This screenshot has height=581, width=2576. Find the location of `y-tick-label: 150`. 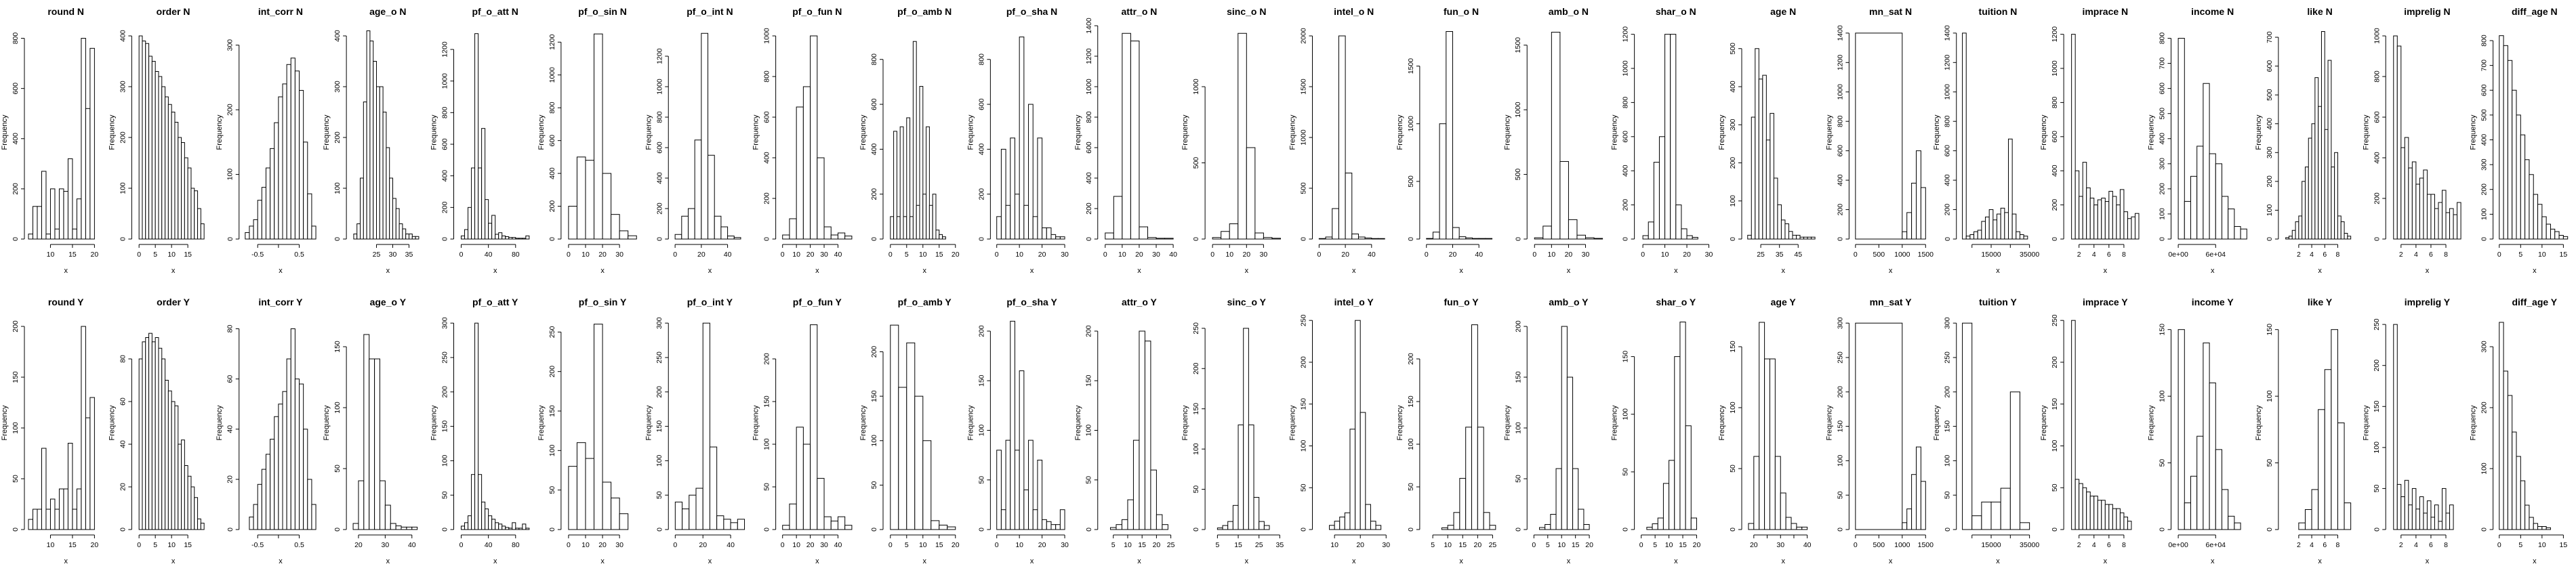

y-tick-label: 150 is located at coordinates (2163, 330).